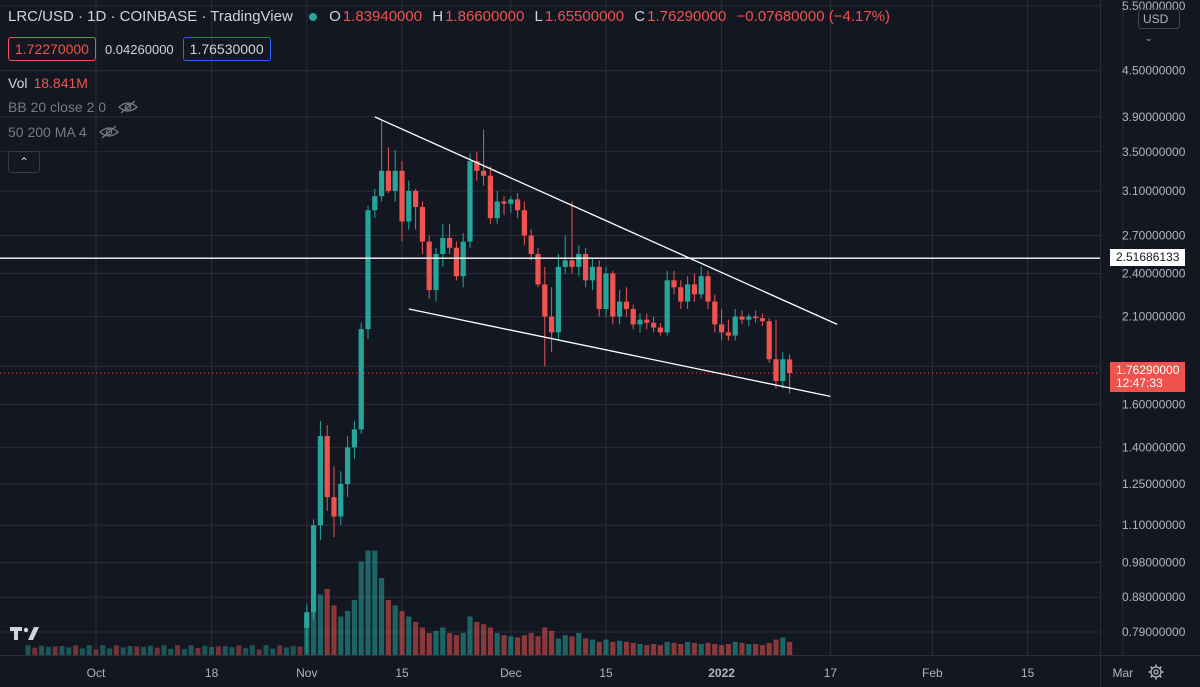 The height and width of the screenshot is (687, 1200). What do you see at coordinates (1154, 632) in the screenshot?
I see `price-tick-label: 0.79000000` at bounding box center [1154, 632].